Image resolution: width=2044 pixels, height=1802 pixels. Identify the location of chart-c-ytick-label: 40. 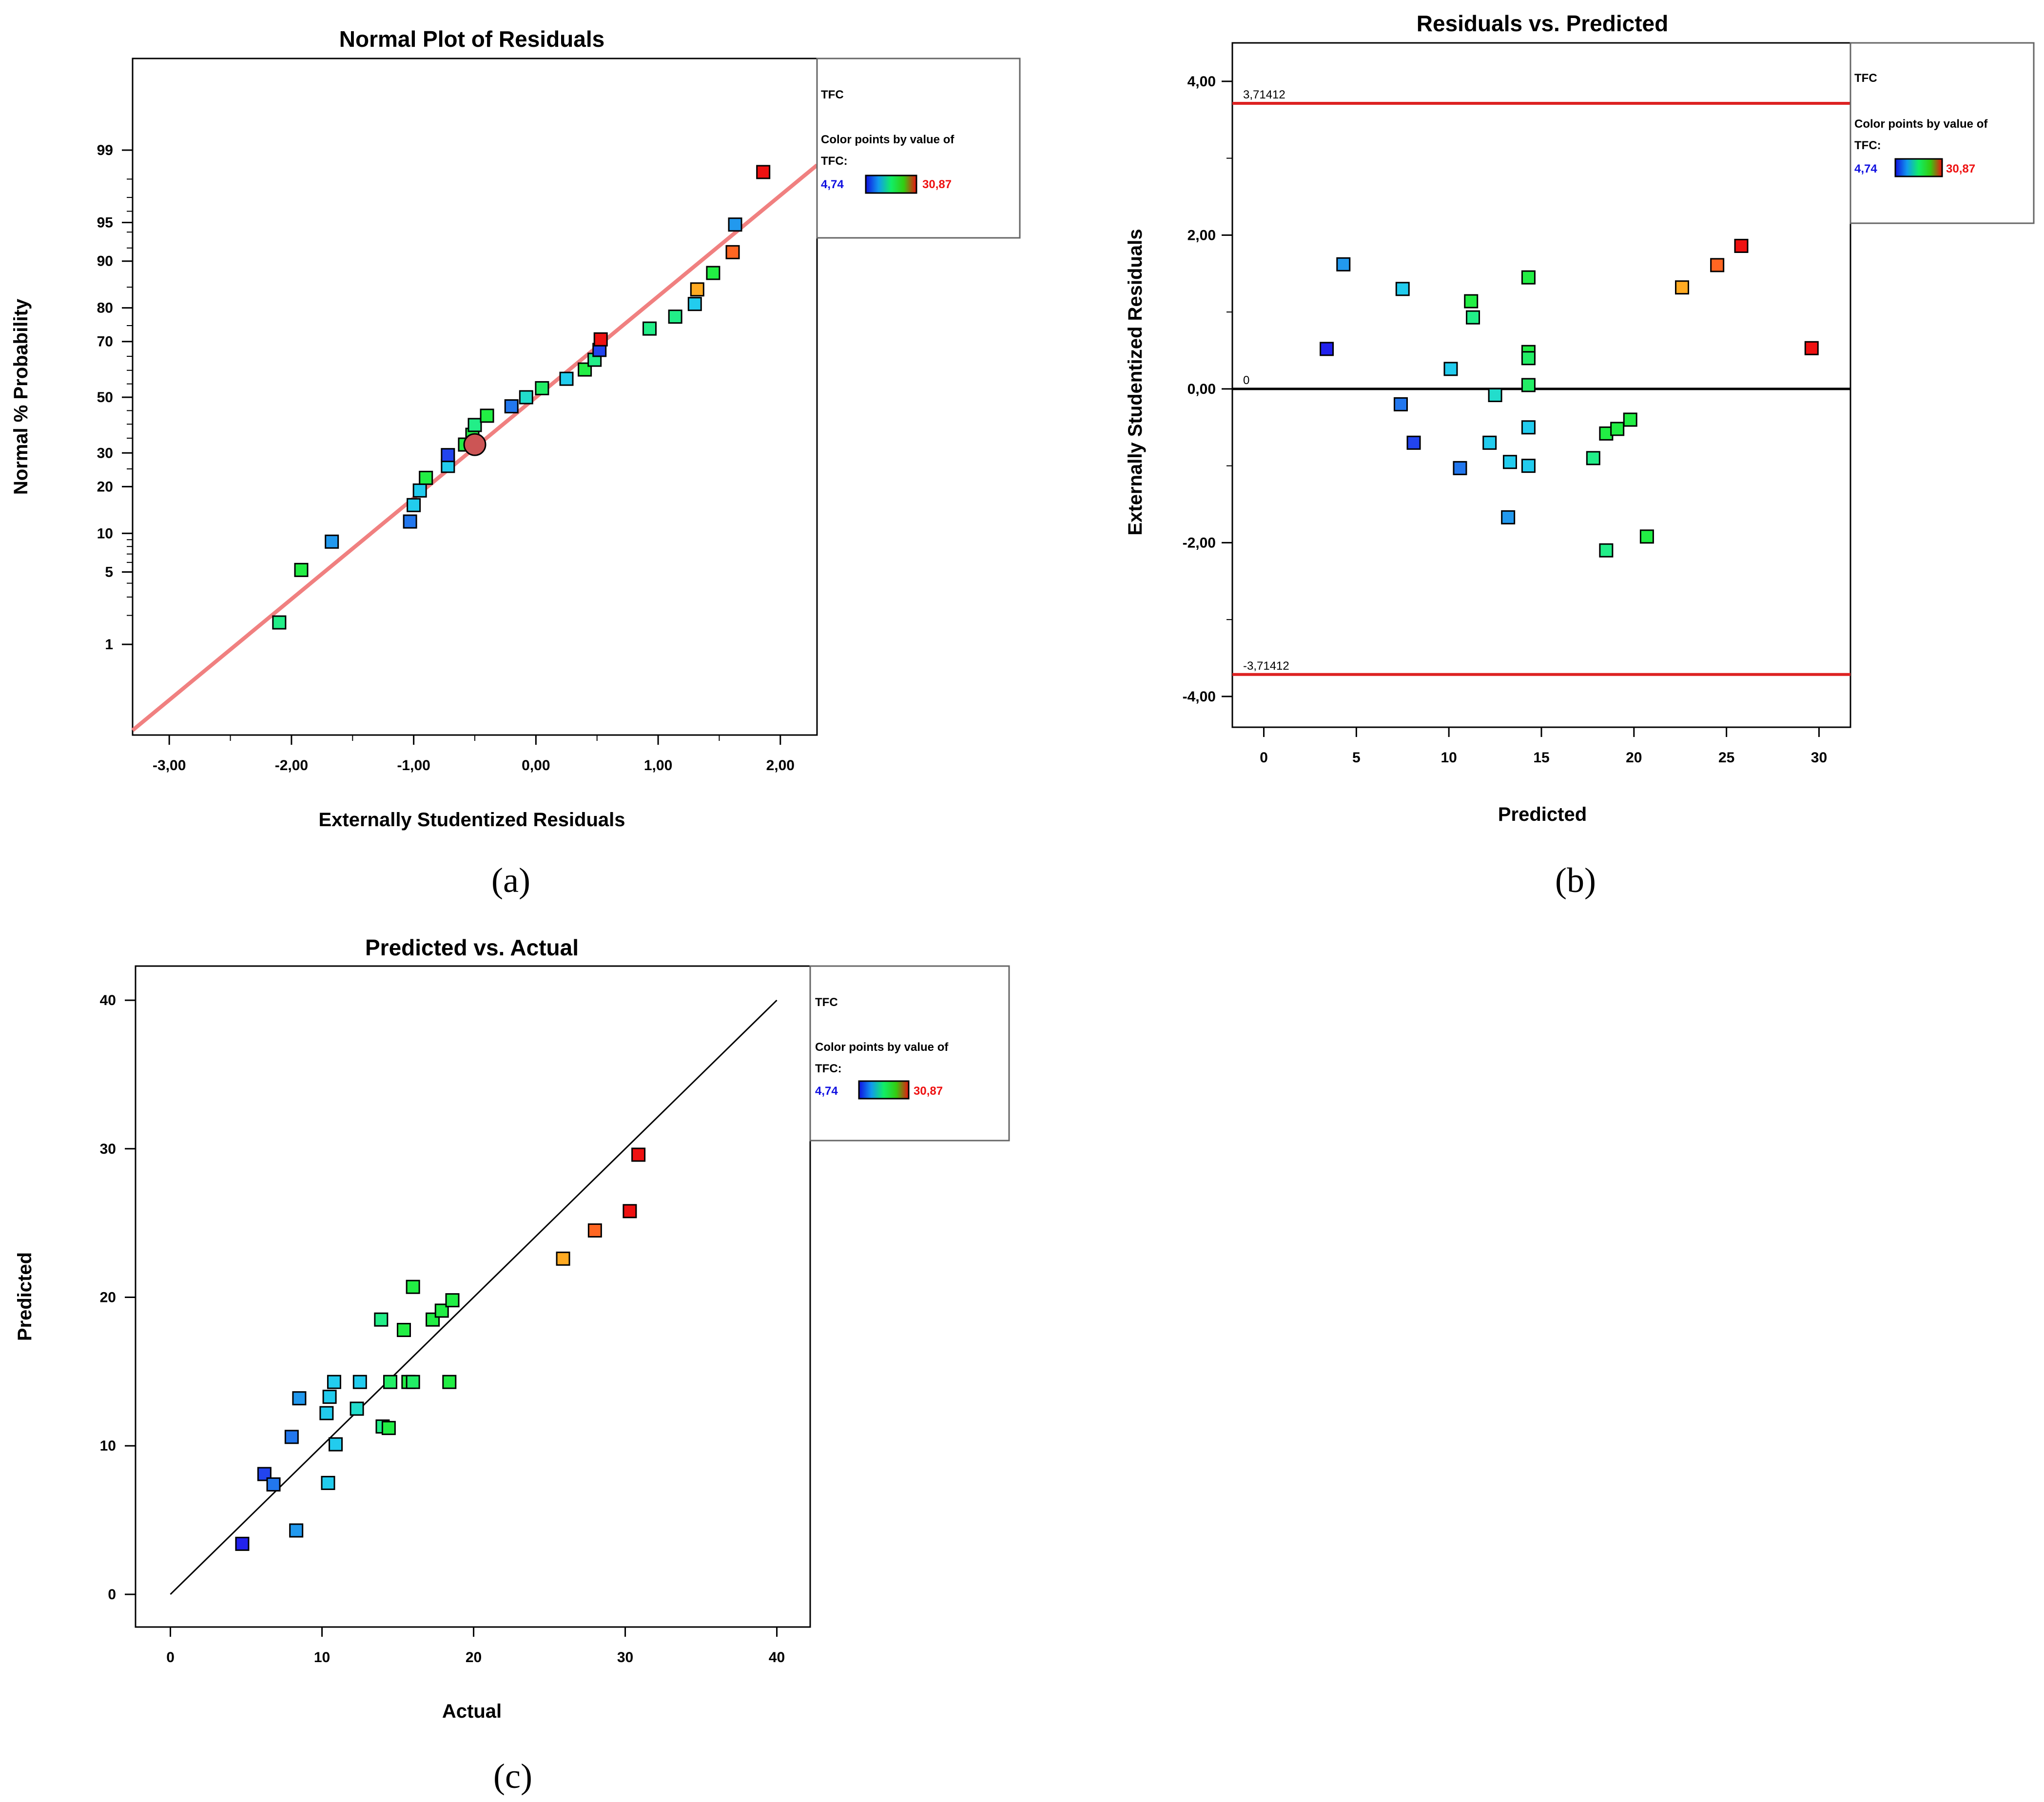
(108, 1000).